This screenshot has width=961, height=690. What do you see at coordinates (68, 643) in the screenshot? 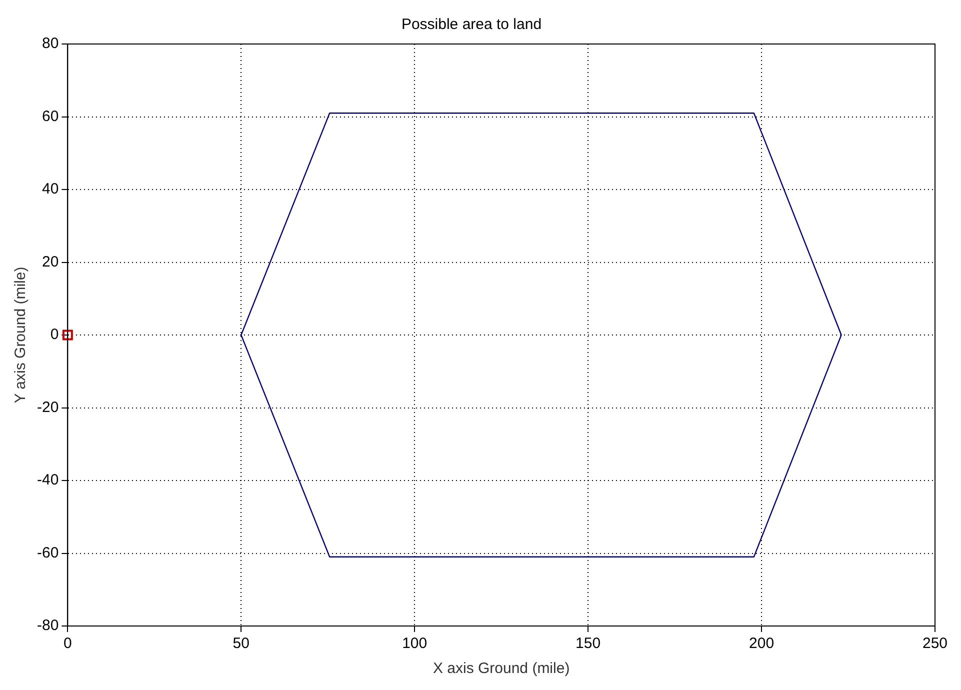
I see `x-tick-label: 0` at bounding box center [68, 643].